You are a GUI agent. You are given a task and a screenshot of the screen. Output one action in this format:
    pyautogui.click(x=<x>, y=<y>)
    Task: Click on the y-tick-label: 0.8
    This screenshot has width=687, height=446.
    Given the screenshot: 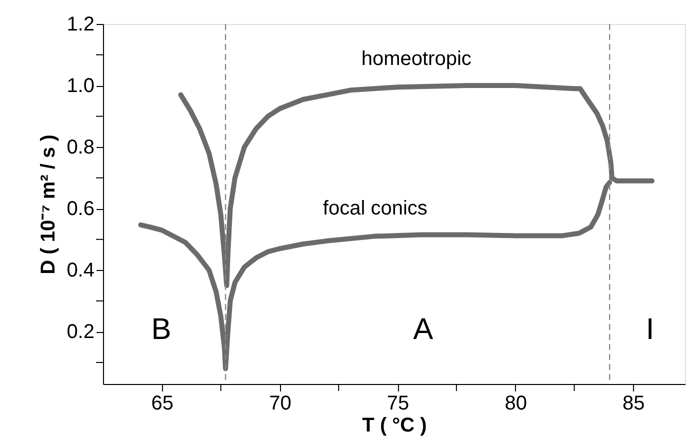 What is the action you would take?
    pyautogui.click(x=80, y=147)
    